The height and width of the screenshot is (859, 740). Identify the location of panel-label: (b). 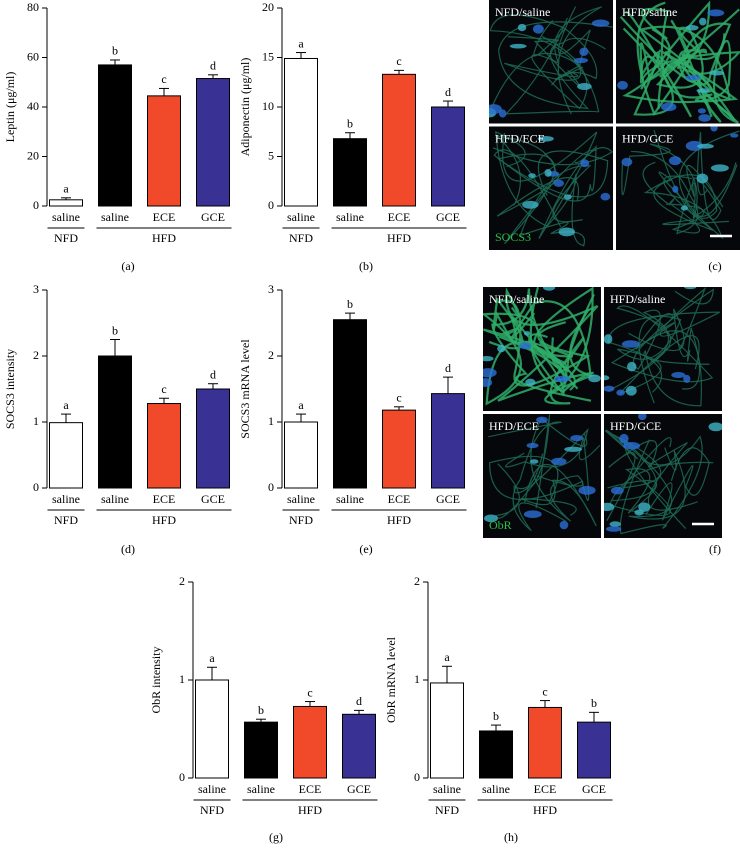
(366, 266).